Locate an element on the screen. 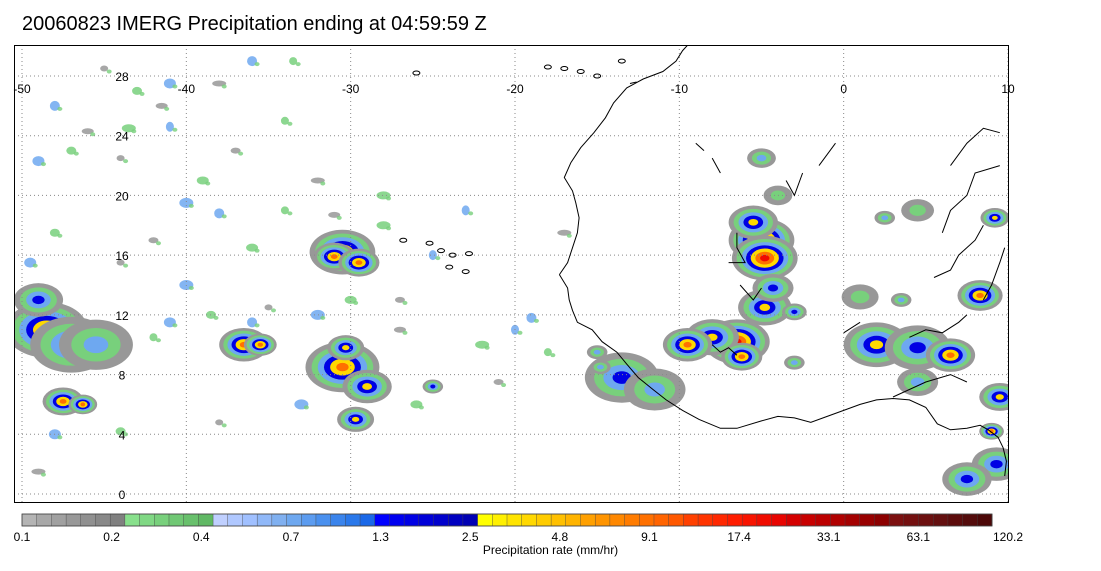 This screenshot has height=571, width=1101. latitude-label: 16 is located at coordinates (122, 256).